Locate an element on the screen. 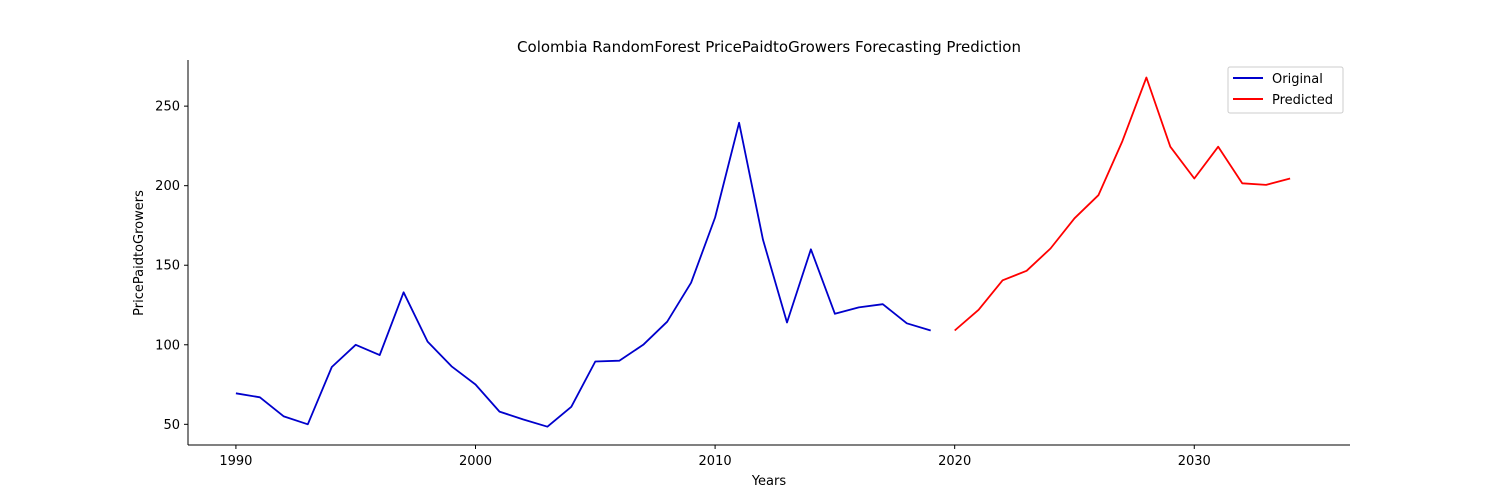 This screenshot has width=1500, height=500. x-tick-label: 2020 is located at coordinates (954, 461).